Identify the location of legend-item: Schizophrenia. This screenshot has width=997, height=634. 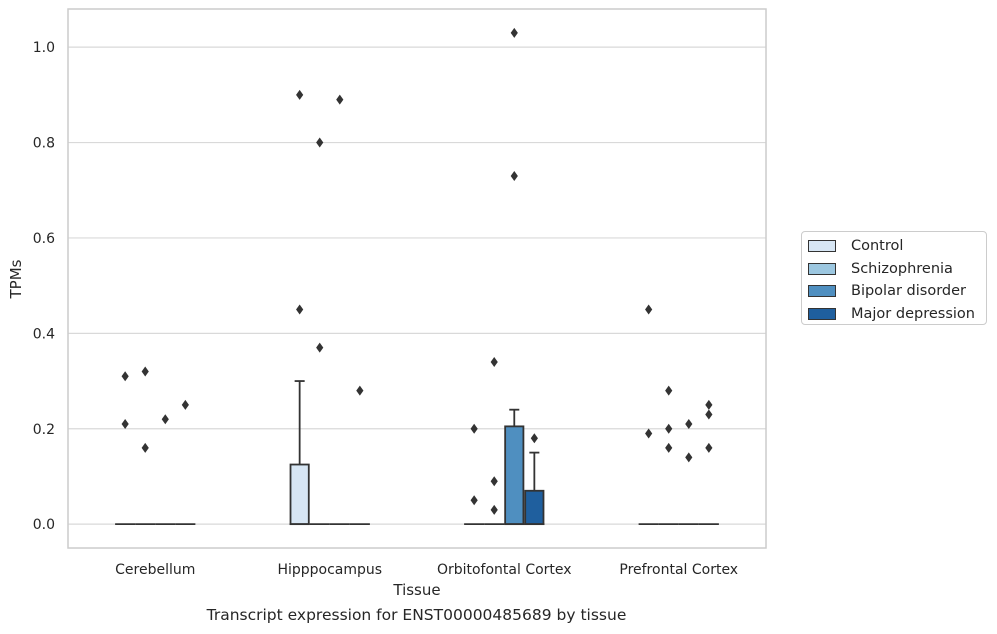
(880, 269).